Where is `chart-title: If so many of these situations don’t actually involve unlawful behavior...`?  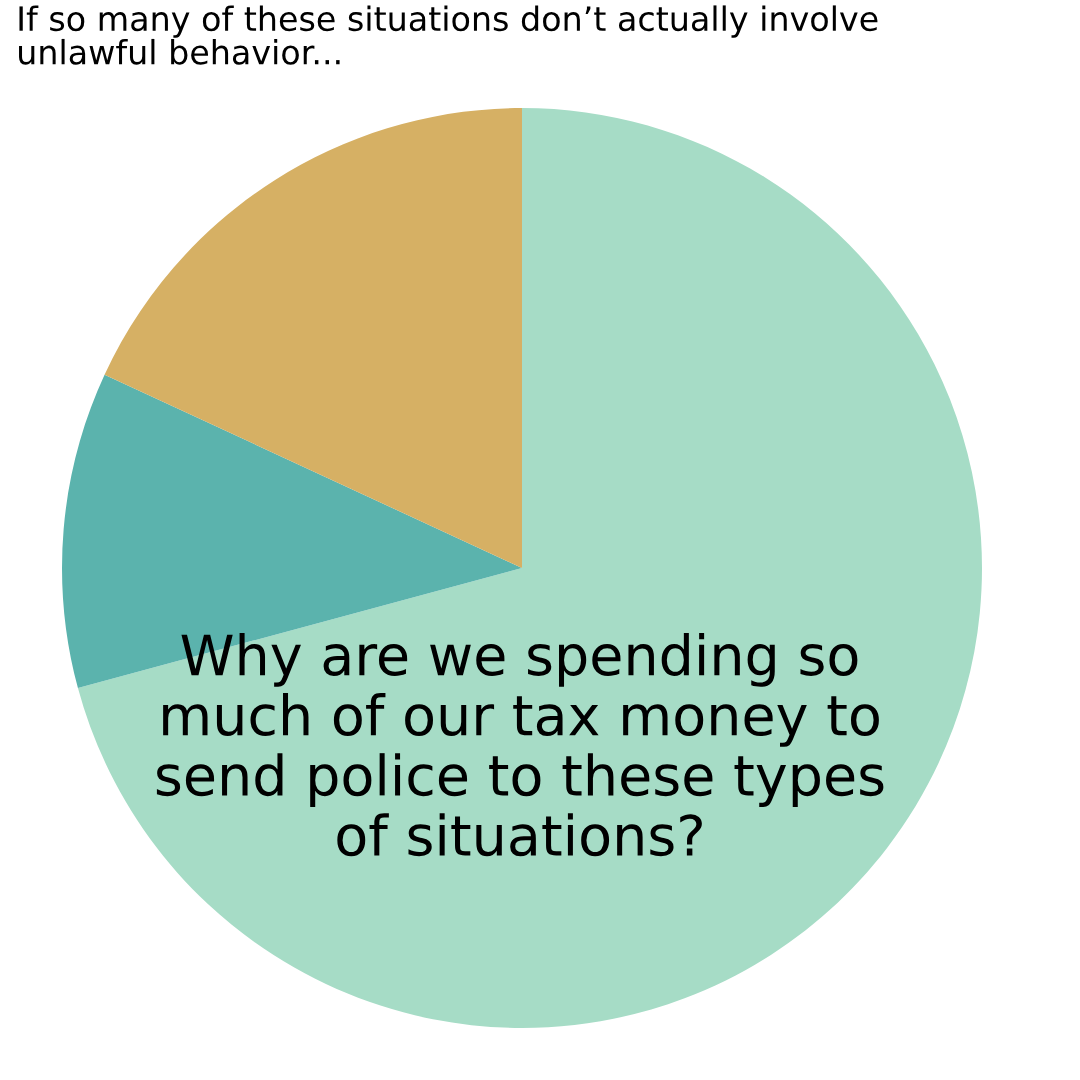
chart-title: If so many of these situations don’t actually involve unlawful behavior... is located at coordinates (448, 35).